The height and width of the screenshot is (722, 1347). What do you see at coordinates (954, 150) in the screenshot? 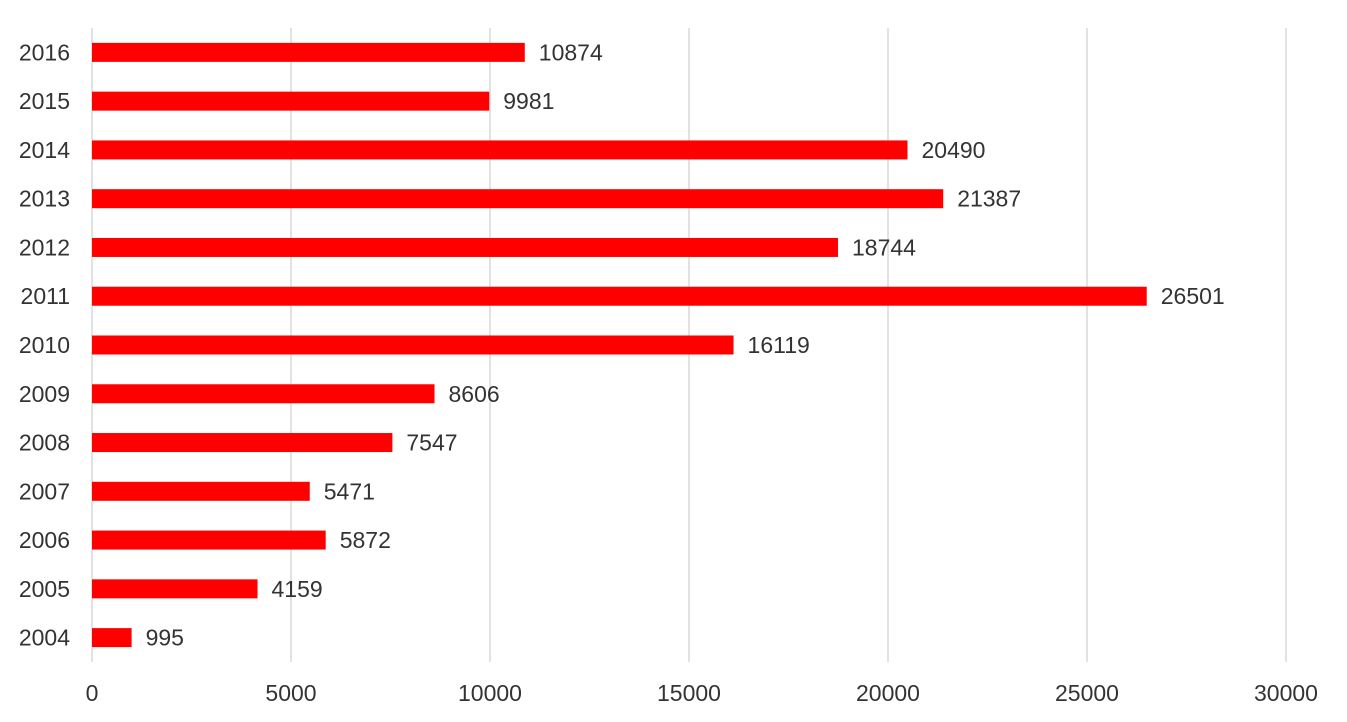
I see `bar-value-label: 20490` at bounding box center [954, 150].